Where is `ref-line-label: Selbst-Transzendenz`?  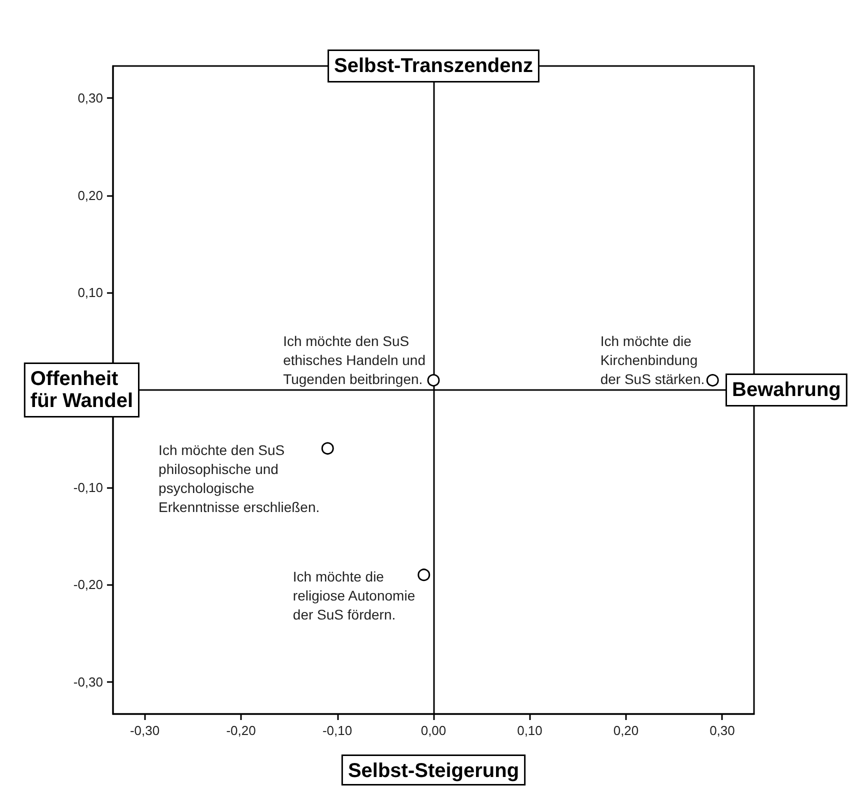
ref-line-label: Selbst-Transzendenz is located at coordinates (433, 66).